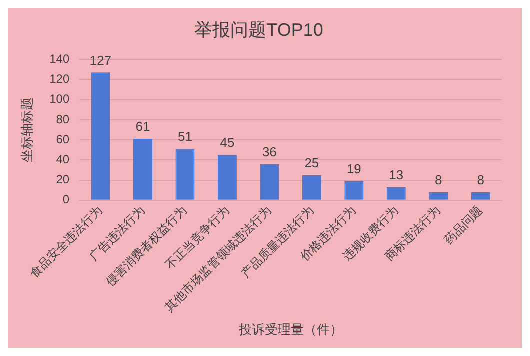 This screenshot has width=530, height=356. I want to click on y-tick-label: 20, so click(63, 179).